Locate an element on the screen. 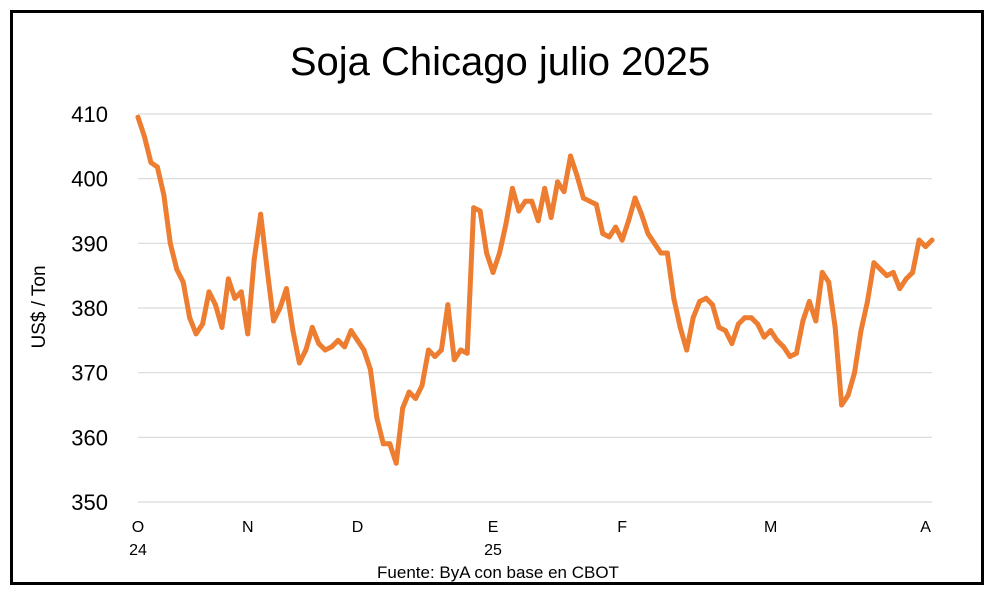 The image size is (1000, 605). x-tick-year-label: 24 is located at coordinates (138, 550).